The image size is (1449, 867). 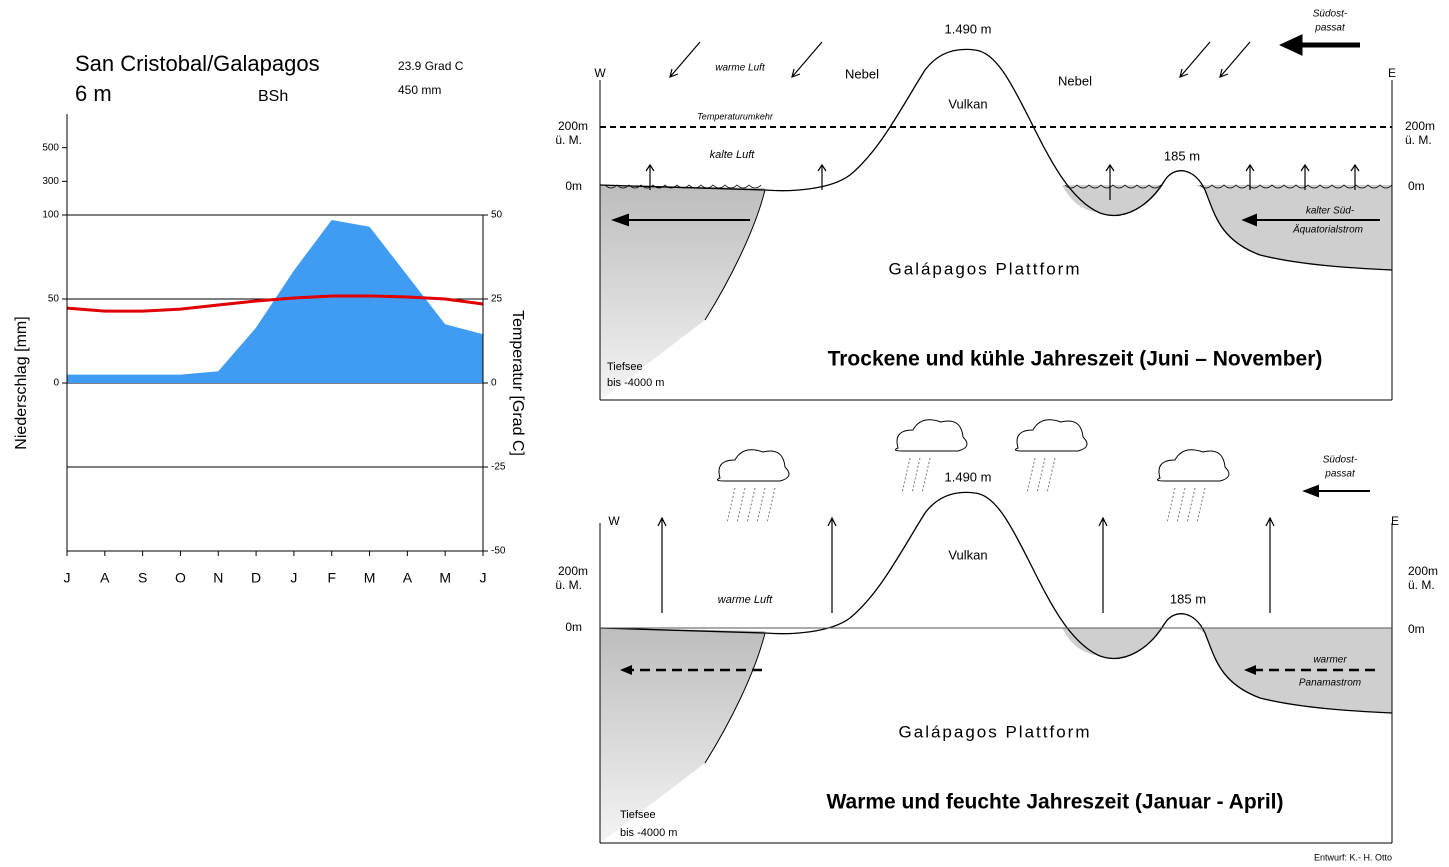 I want to click on clouds, so click(x=973, y=450).